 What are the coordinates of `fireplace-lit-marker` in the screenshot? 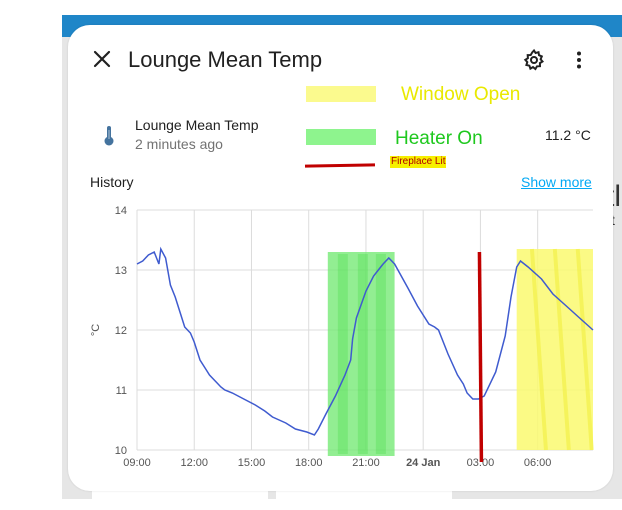 It's located at (480, 357).